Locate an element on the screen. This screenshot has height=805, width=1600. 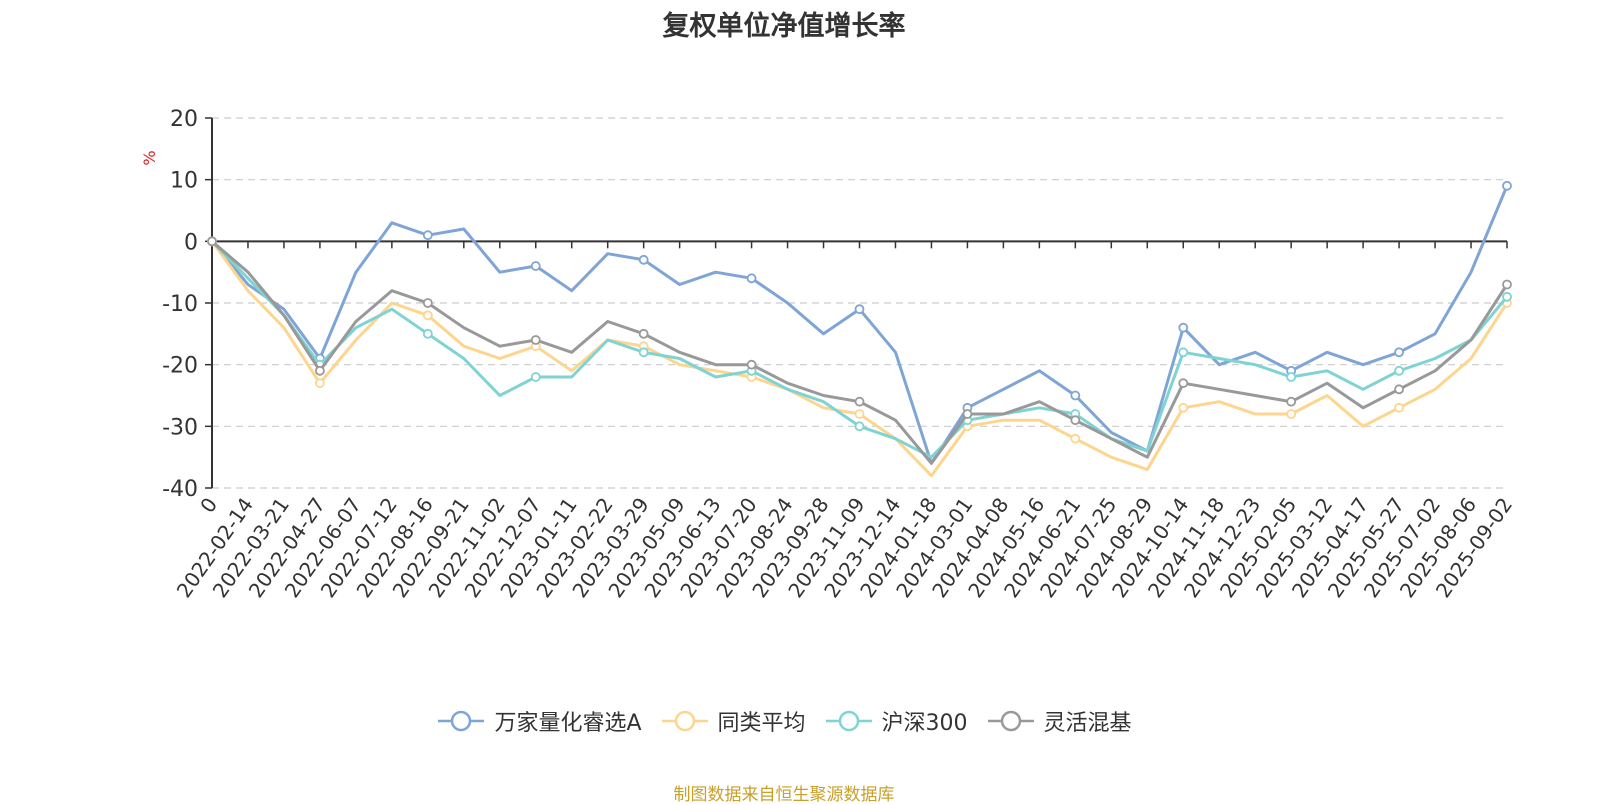
y-tick-label: -20 is located at coordinates (180, 366).